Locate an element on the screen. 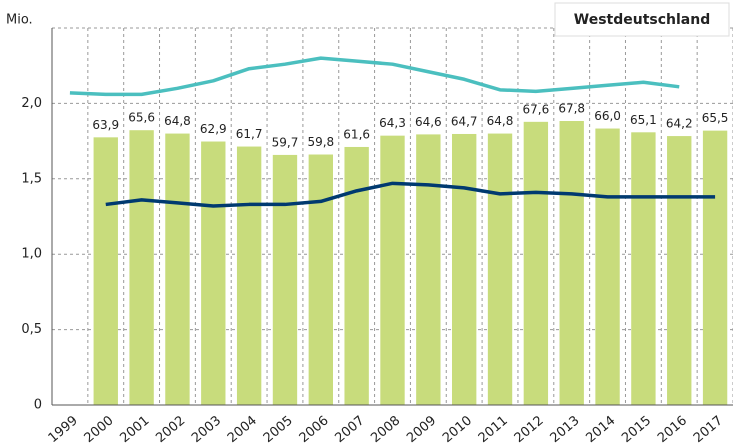  x-tick-label: 1999 is located at coordinates (63, 429).